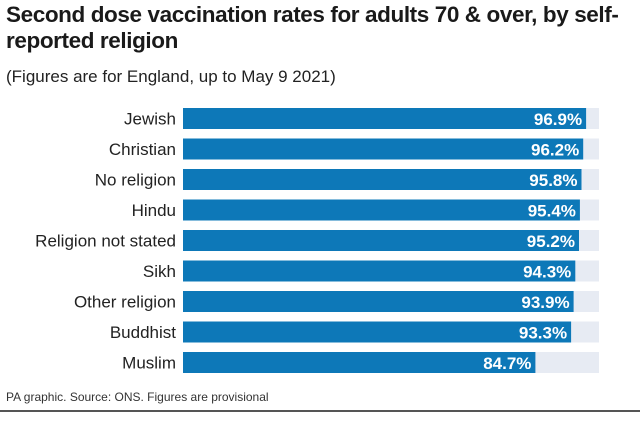  Describe the element at coordinates (150, 119) in the screenshot. I see `category-label: Jewish` at that location.